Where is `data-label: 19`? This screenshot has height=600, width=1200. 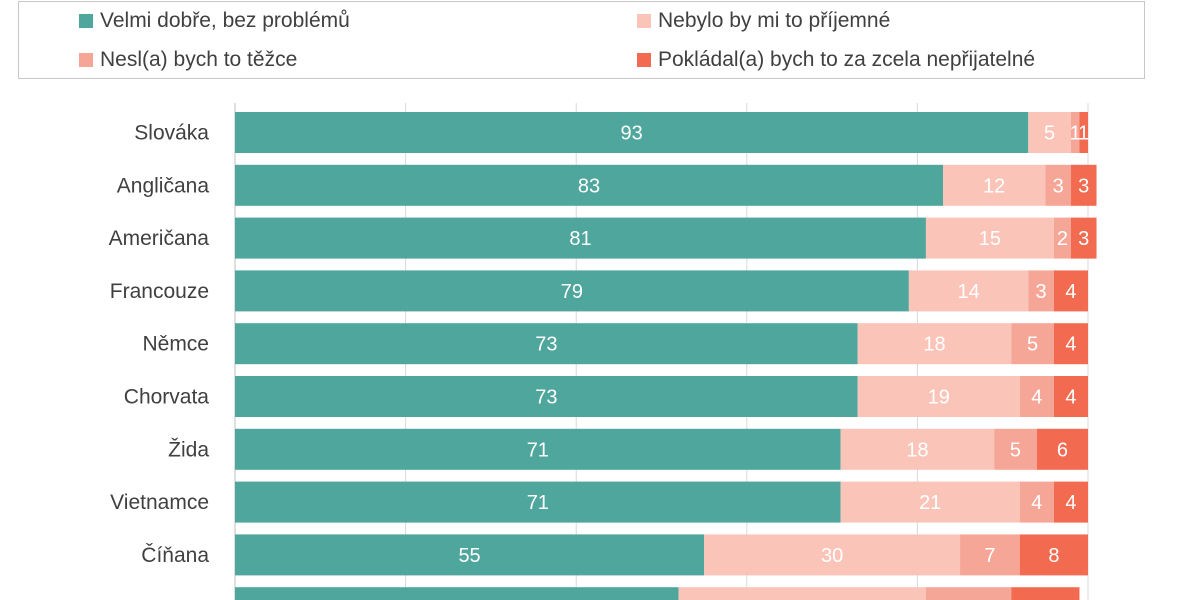
data-label: 19 is located at coordinates (939, 398).